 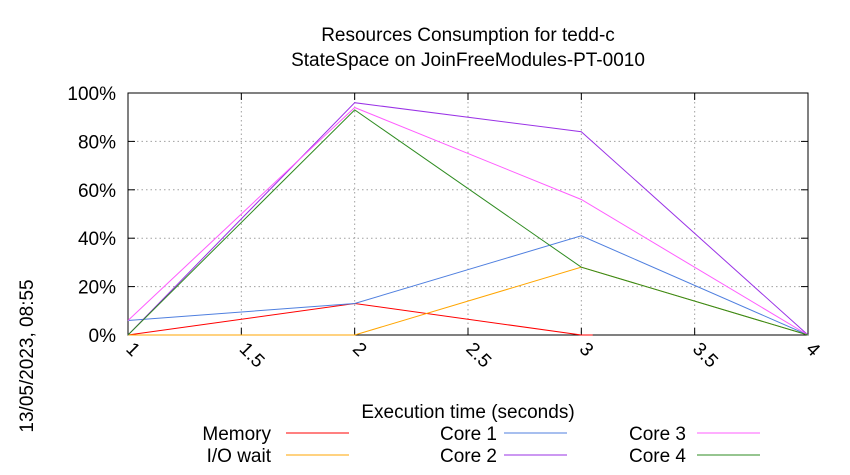 I want to click on series-line-memory, so click(x=360, y=319).